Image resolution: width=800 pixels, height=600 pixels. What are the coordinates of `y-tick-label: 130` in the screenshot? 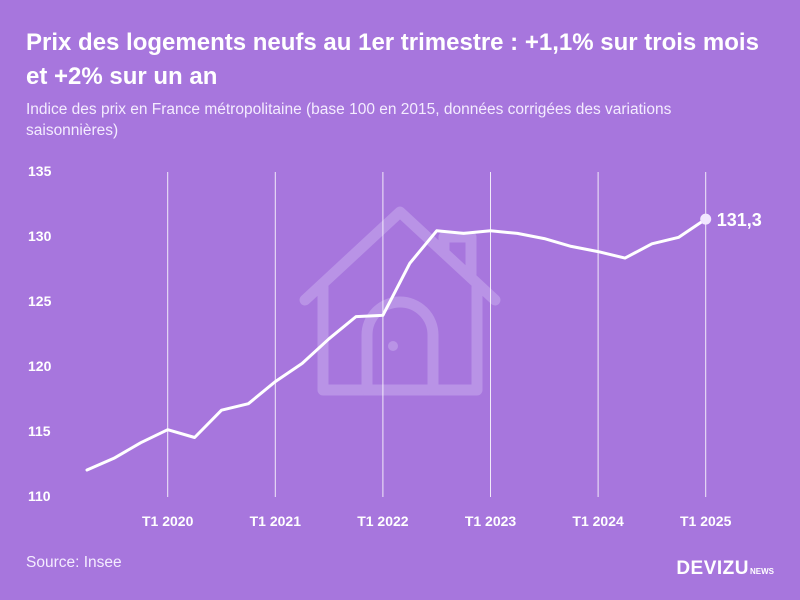 It's located at (40, 236).